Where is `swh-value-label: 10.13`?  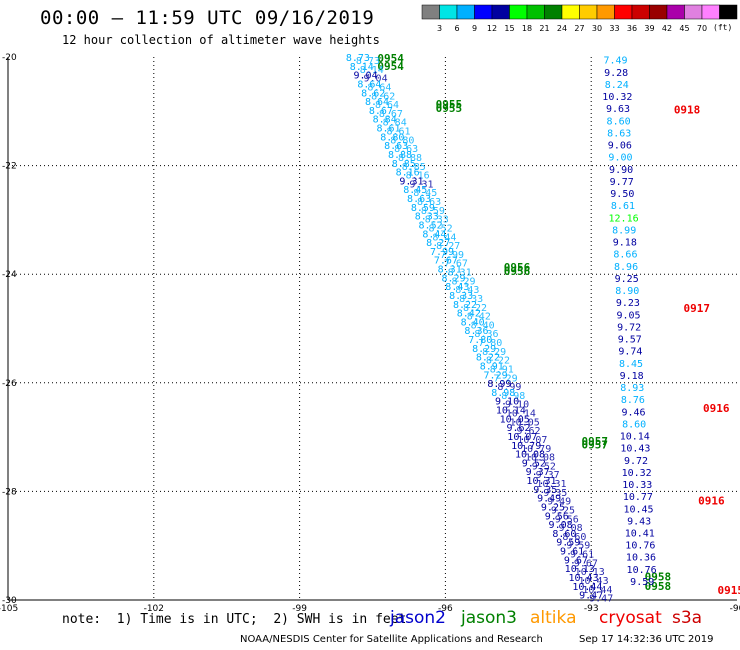 swh-value-label: 10.13 is located at coordinates (590, 572).